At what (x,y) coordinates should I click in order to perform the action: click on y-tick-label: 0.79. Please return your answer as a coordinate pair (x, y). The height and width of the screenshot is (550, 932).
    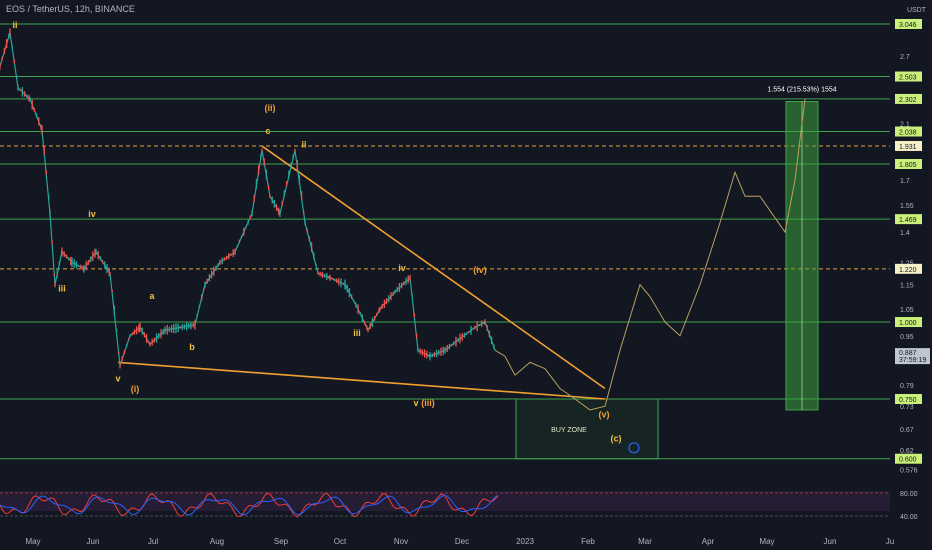
    Looking at the image, I should click on (907, 386).